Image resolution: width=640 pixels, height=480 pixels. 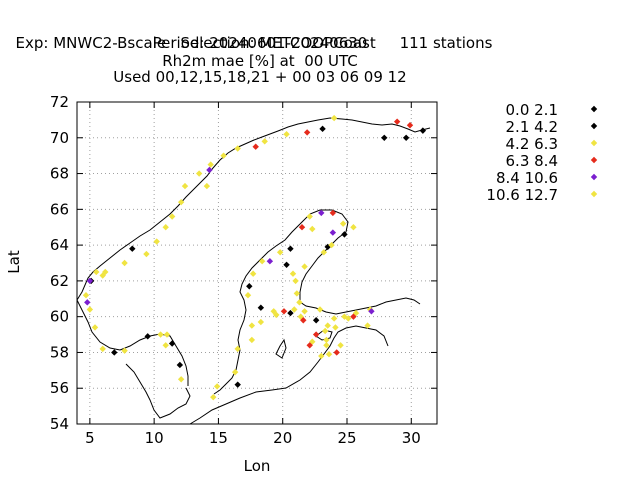 I want to click on legend-label: 6.3 8.4, so click(x=532, y=161).